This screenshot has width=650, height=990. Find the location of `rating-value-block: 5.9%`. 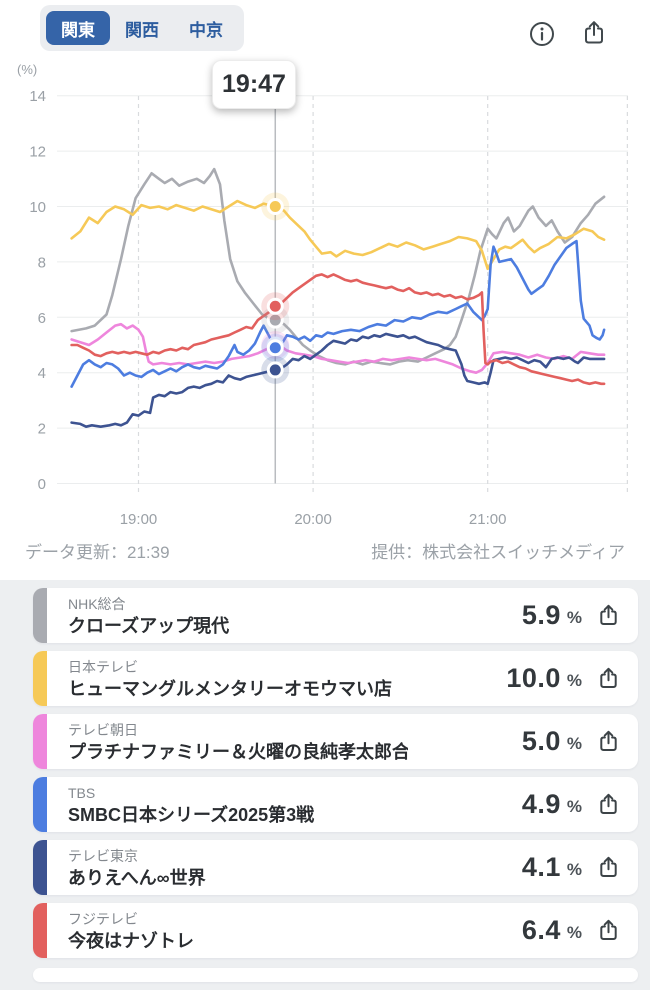

rating-value-block: 5.9% is located at coordinates (572, 615).